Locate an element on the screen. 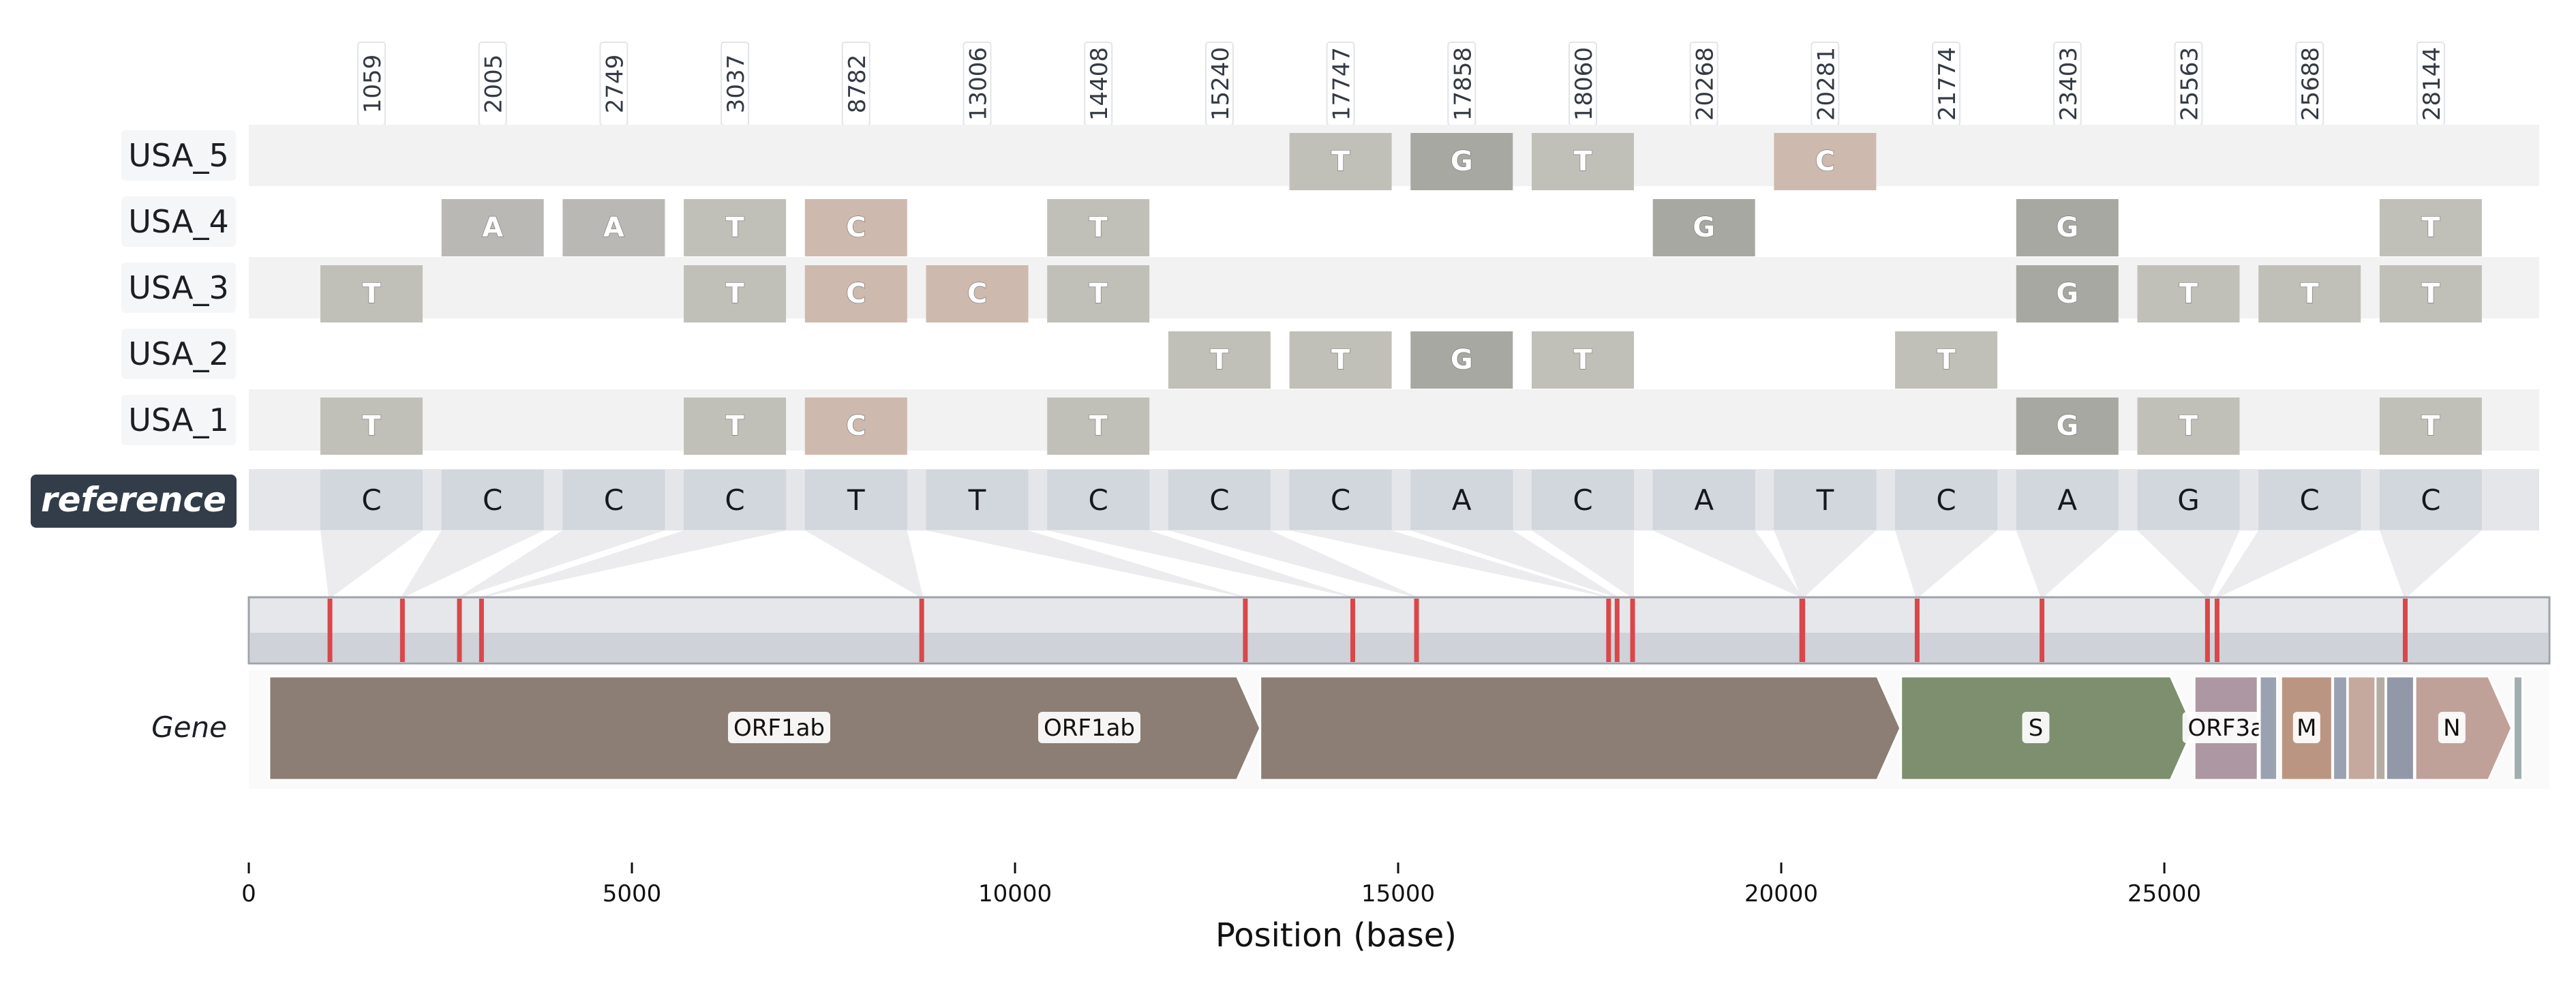 Image resolution: width=2576 pixels, height=990 pixels. position-label: 1059 is located at coordinates (373, 84).